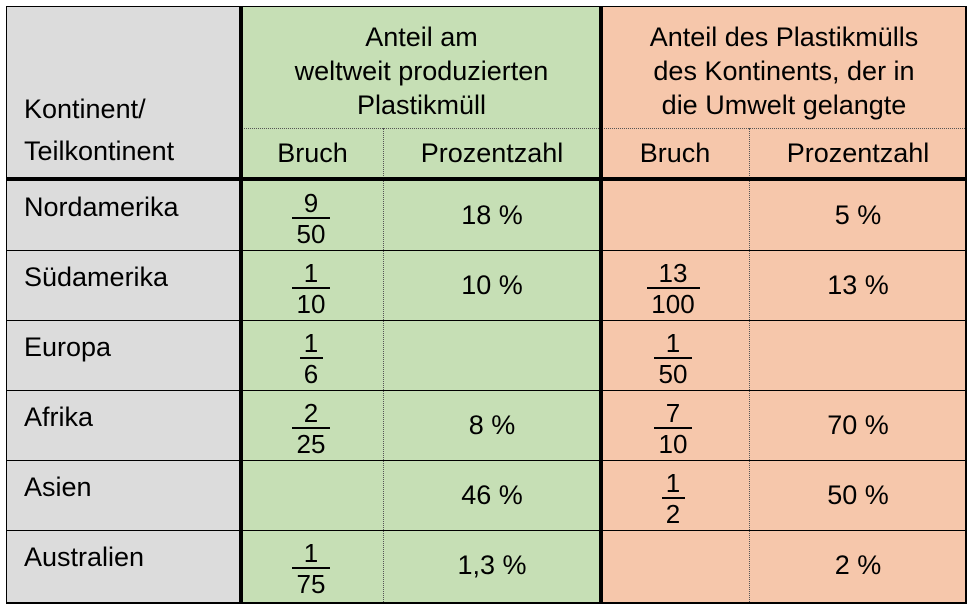 Image resolution: width=971 pixels, height=608 pixels. Describe the element at coordinates (492, 425) in the screenshot. I see `world-share-percent: 8 %` at that location.